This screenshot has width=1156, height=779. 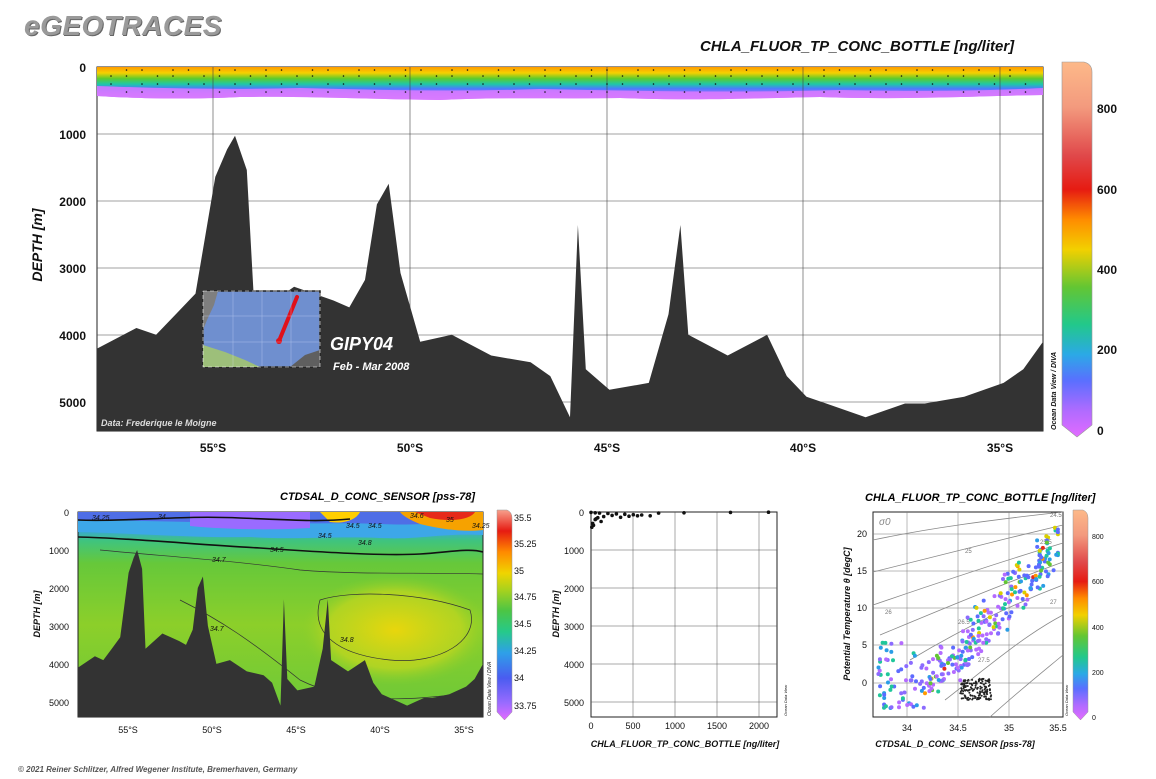 What do you see at coordinates (417, 516) in the screenshot?
I see `svg-text: 34.6` at bounding box center [417, 516].